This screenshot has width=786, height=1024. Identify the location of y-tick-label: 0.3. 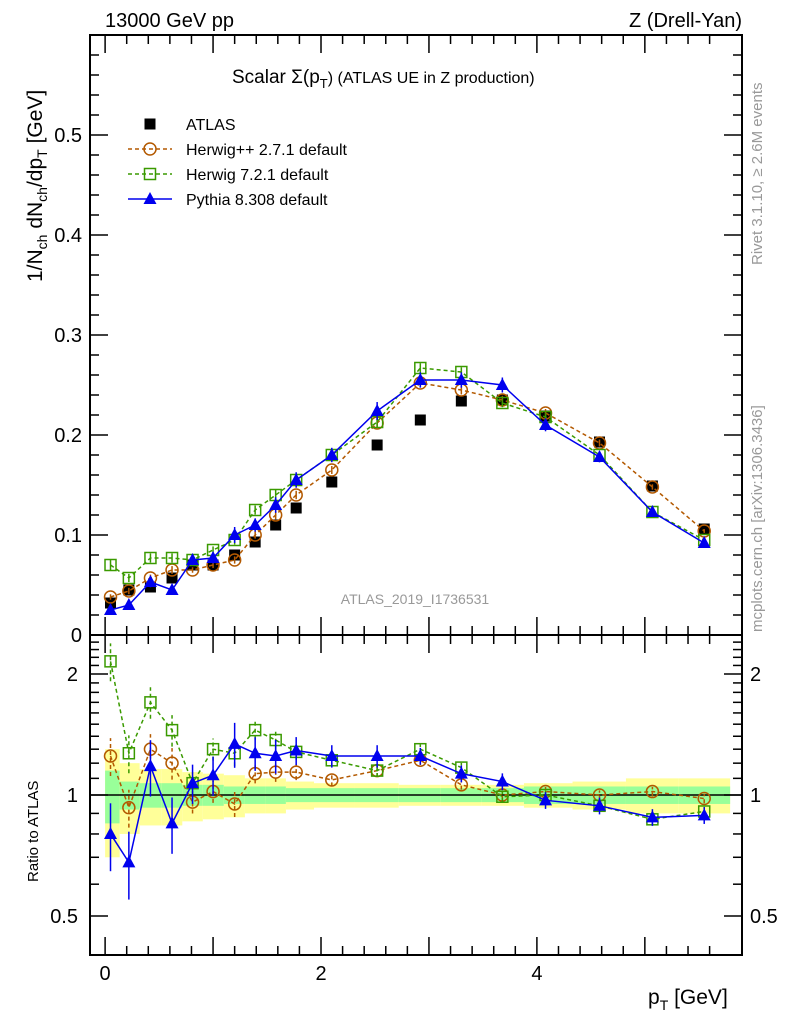
(68, 336).